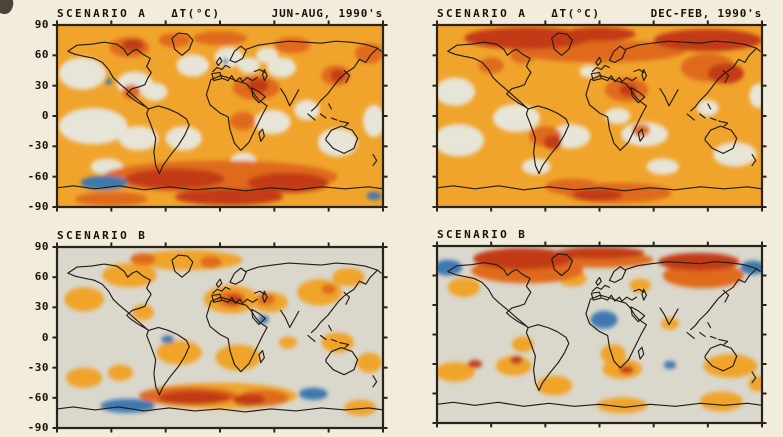 Image resolution: width=783 pixels, height=437 pixels. I want to click on coastlines, so click(220, 333).